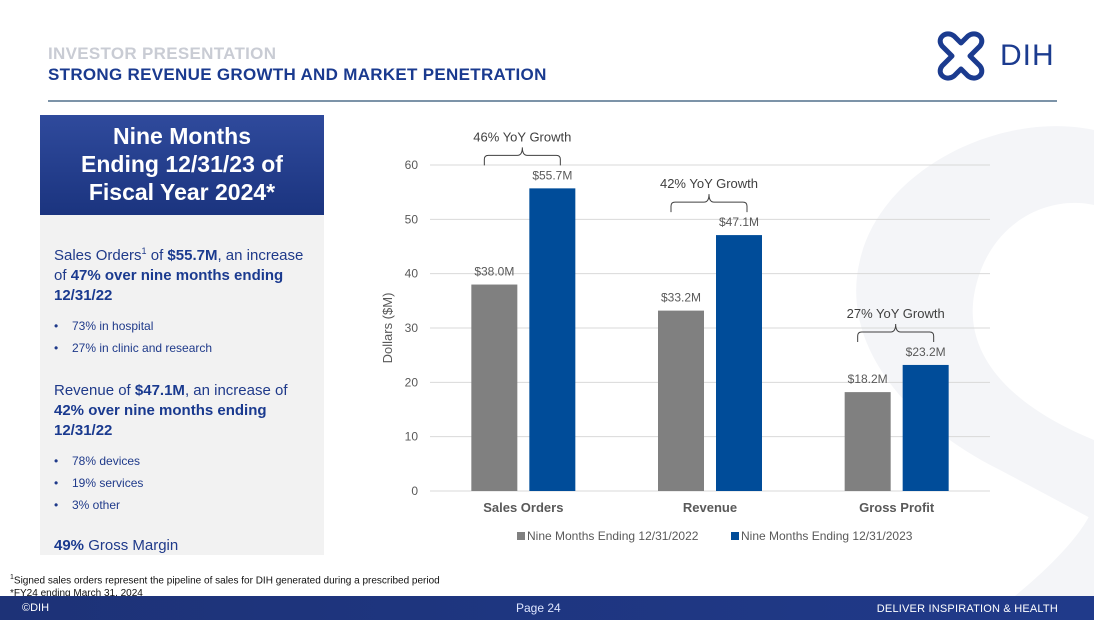 The image size is (1094, 620). I want to click on list-item: 27% in clinic and research, so click(182, 348).